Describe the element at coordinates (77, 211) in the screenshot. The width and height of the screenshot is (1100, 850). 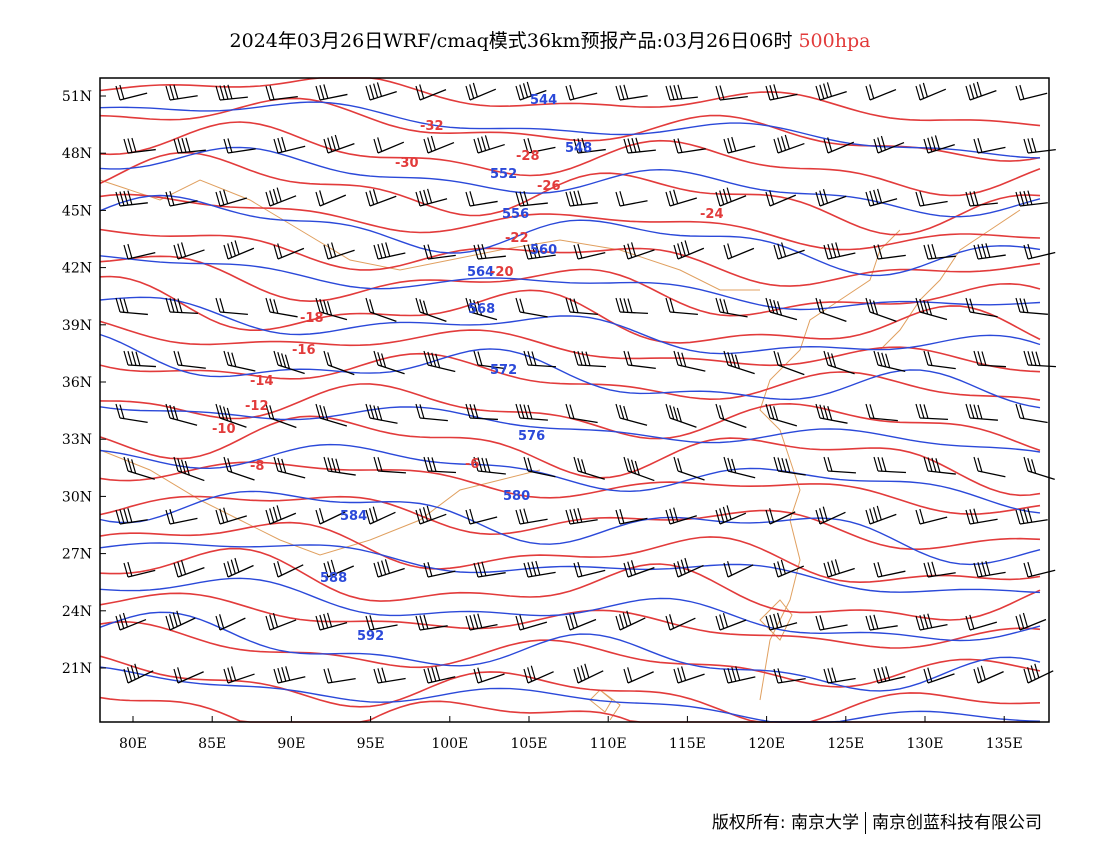
I see `y-tick-label: 45N` at that location.